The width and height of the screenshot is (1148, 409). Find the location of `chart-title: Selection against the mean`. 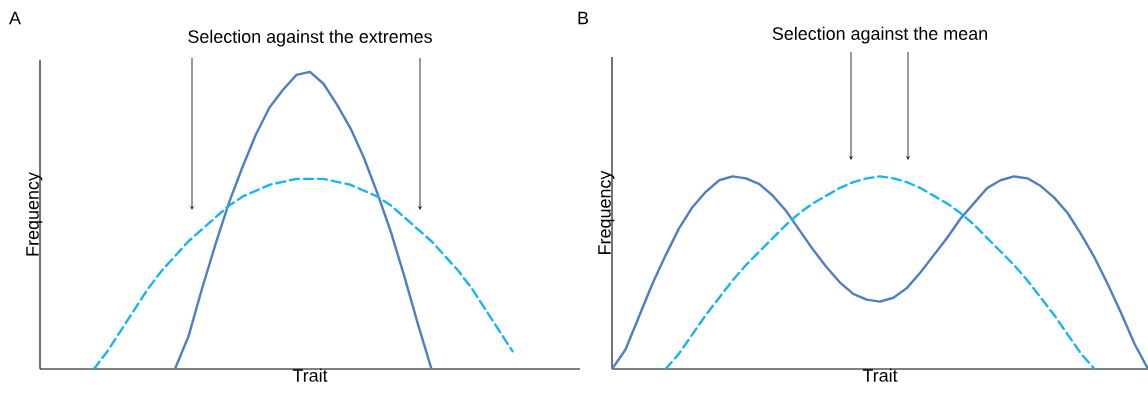

chart-title: Selection against the mean is located at coordinates (879, 35).